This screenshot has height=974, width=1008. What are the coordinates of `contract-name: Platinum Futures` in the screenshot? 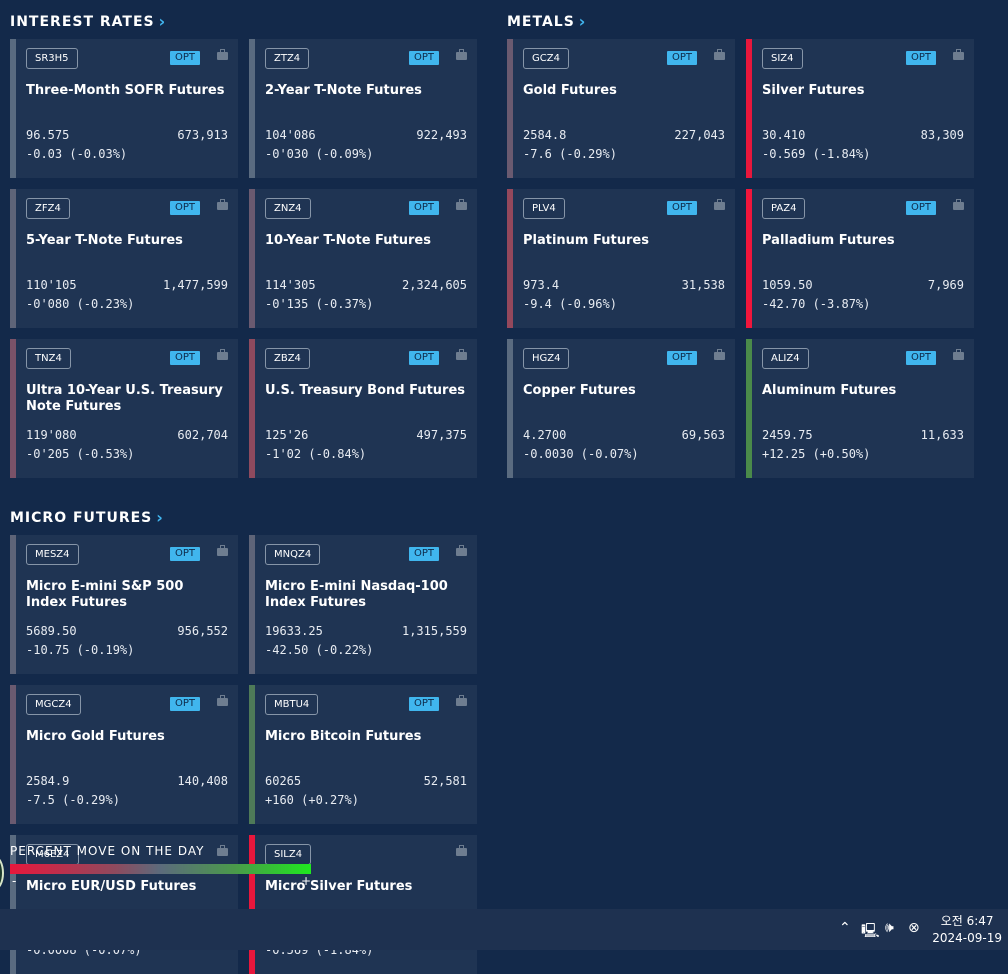 It's located at (586, 240).